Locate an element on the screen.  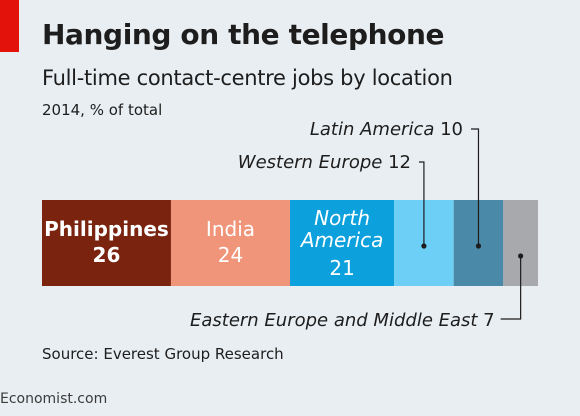
brand-logo-text: Economist.com is located at coordinates (54, 399).